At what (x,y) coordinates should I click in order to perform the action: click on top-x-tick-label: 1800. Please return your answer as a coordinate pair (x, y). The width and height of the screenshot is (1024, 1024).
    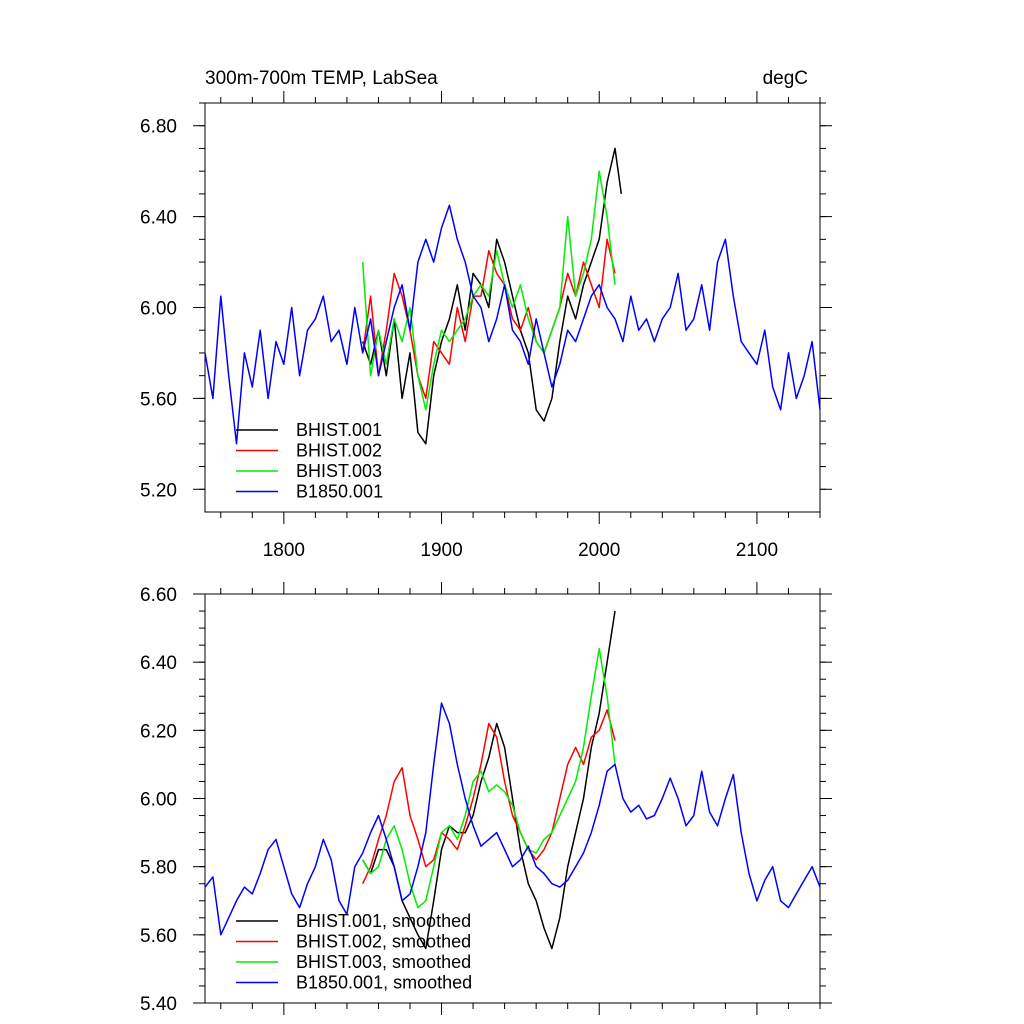
    Looking at the image, I should click on (284, 550).